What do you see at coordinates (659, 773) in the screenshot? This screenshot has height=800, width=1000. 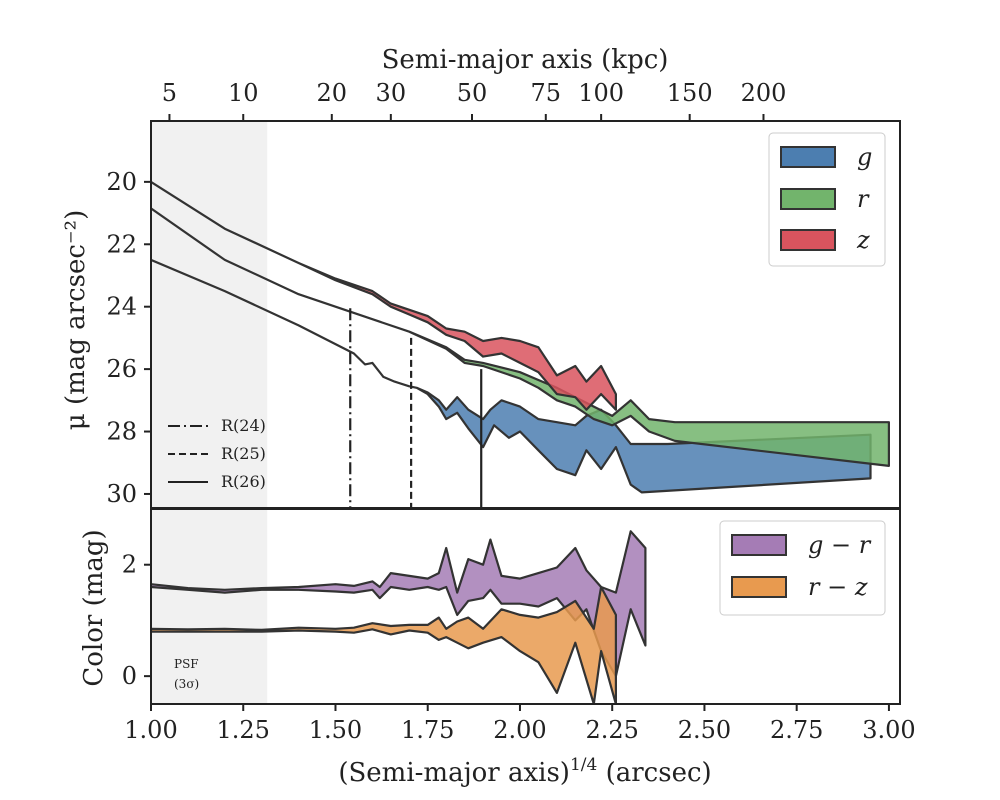 I see `x-axis-title-unit: (arcsec)` at bounding box center [659, 773].